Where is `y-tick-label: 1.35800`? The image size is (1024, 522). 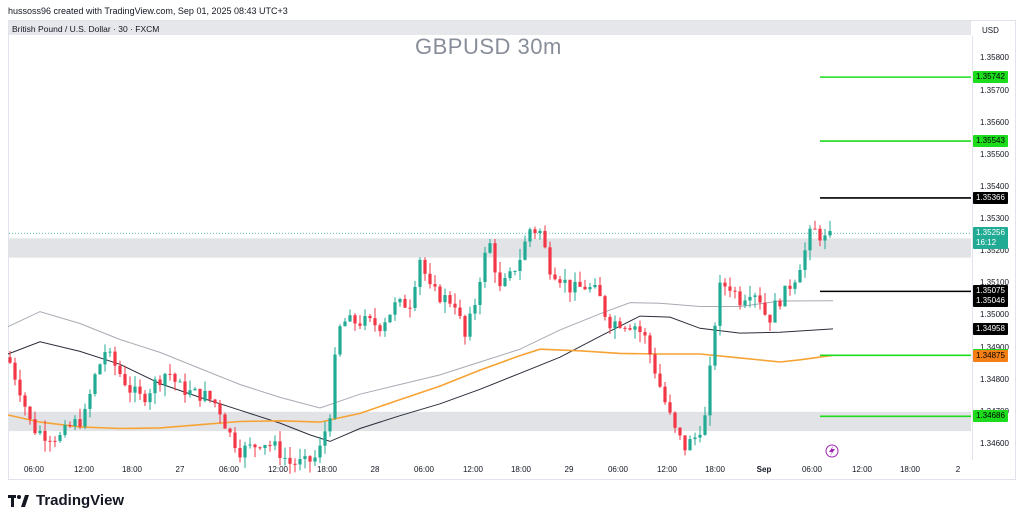
y-tick-label: 1.35800 is located at coordinates (994, 58).